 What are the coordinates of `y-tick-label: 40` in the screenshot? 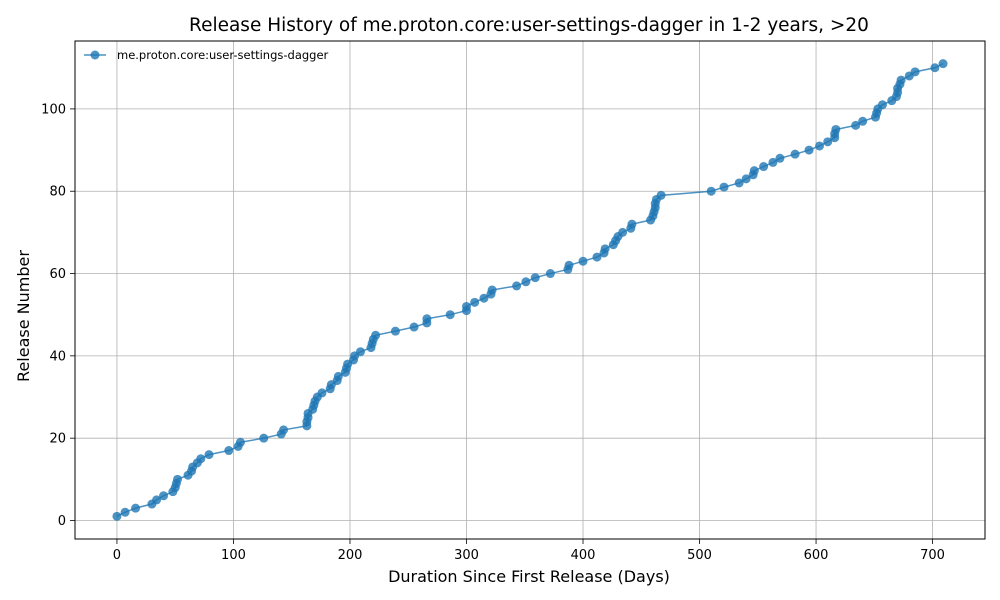 It's located at (57, 356).